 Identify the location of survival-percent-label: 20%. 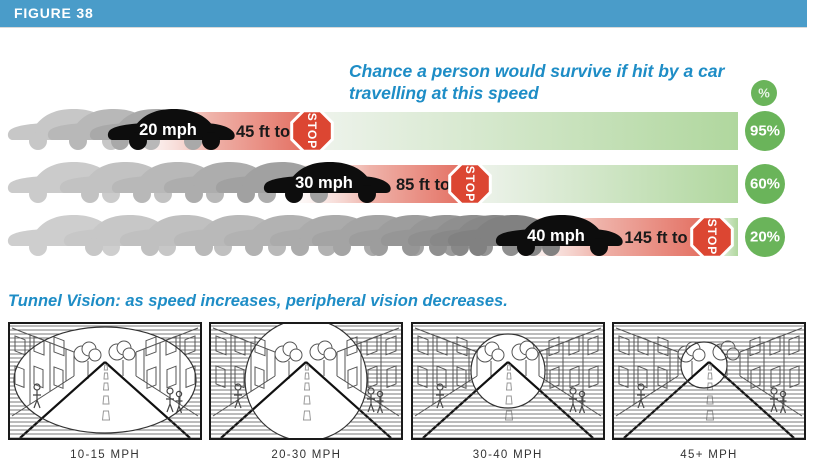
(765, 237).